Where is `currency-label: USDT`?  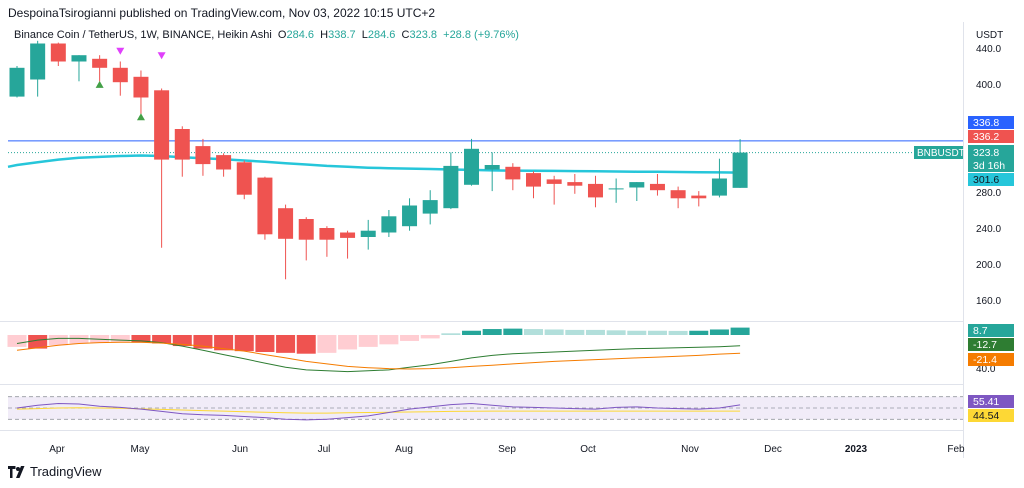 currency-label: USDT is located at coordinates (989, 35).